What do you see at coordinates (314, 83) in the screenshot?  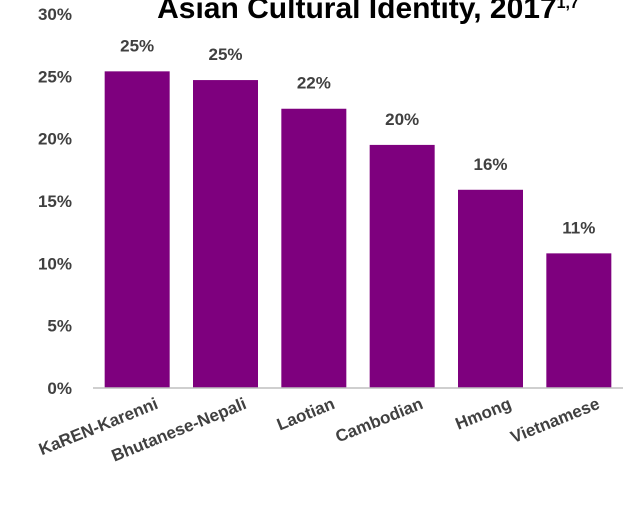 I see `data-label: 22%` at bounding box center [314, 83].